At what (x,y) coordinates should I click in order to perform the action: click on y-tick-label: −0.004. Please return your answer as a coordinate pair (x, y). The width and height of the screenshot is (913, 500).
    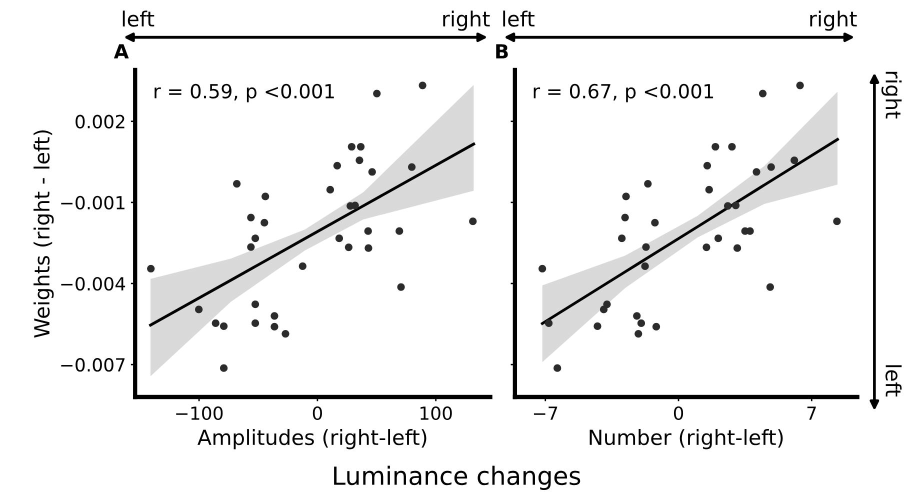
    Looking at the image, I should click on (93, 283).